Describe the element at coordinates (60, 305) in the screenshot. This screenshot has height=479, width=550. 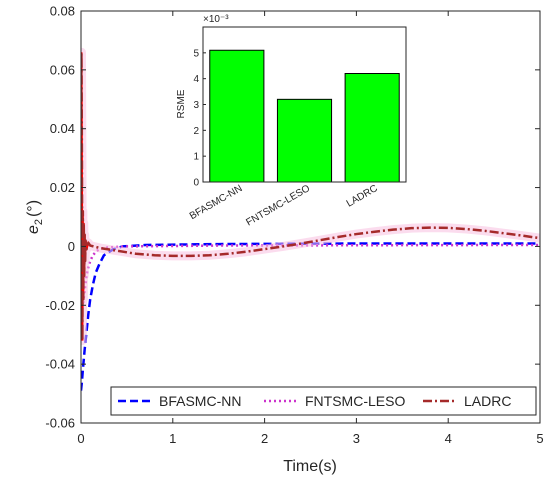
I see `y-tick-label: -0.02` at that location.